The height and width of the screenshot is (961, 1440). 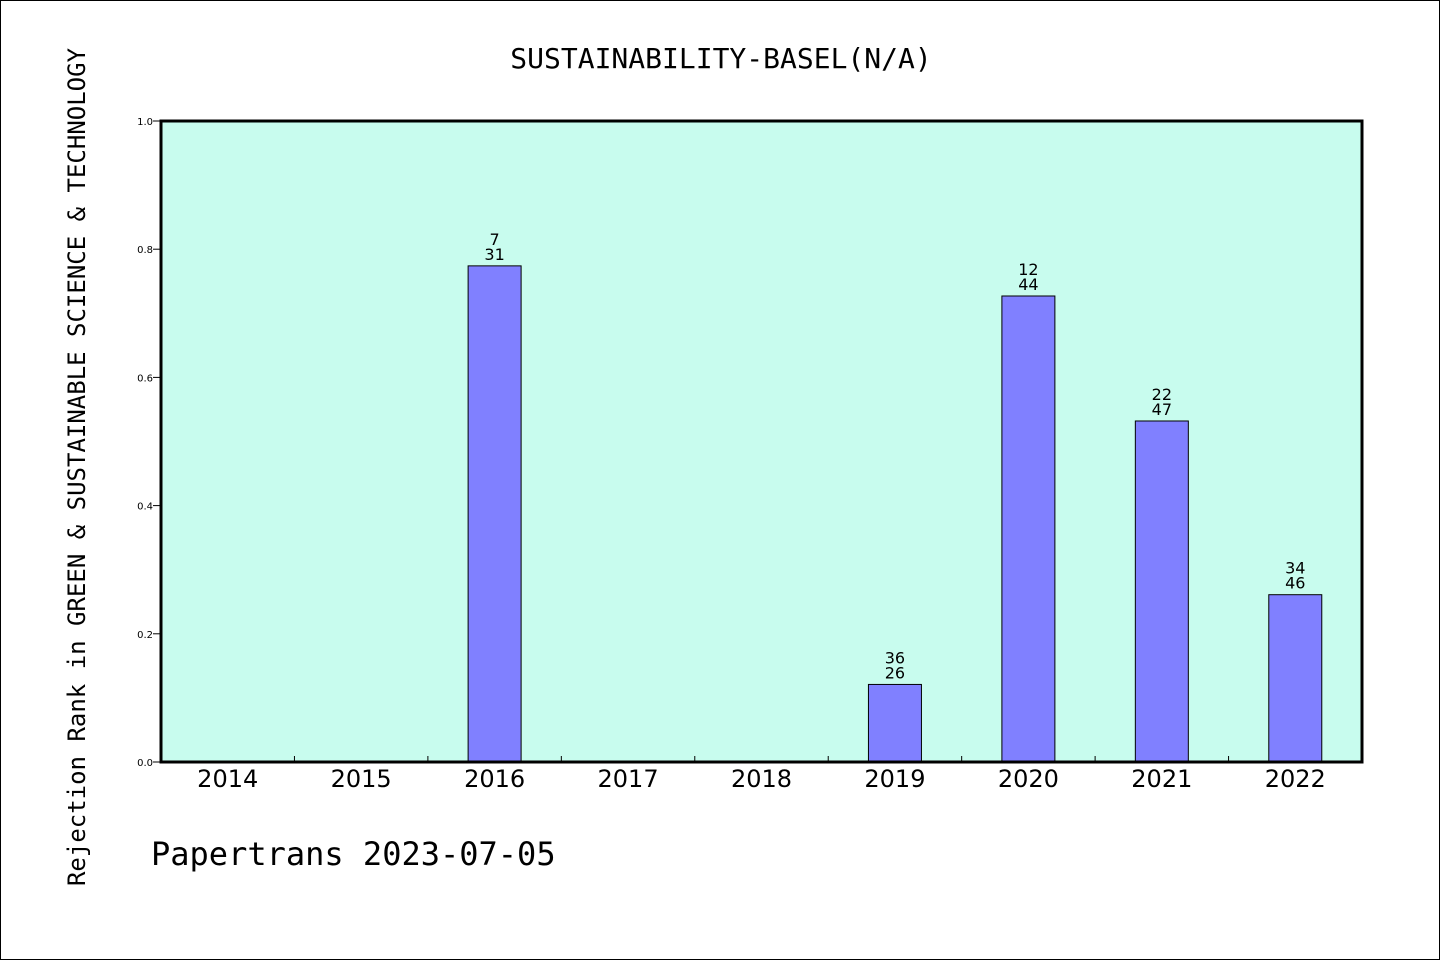 I want to click on y-tick-label: 1.0, so click(x=145, y=122).